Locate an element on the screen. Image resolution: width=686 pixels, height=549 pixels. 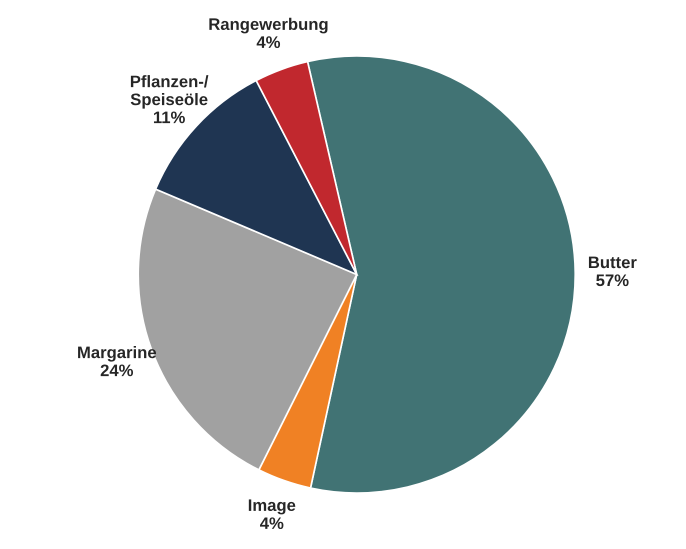
slice-label: Pflanzen-/ Speiseöle is located at coordinates (169, 92).